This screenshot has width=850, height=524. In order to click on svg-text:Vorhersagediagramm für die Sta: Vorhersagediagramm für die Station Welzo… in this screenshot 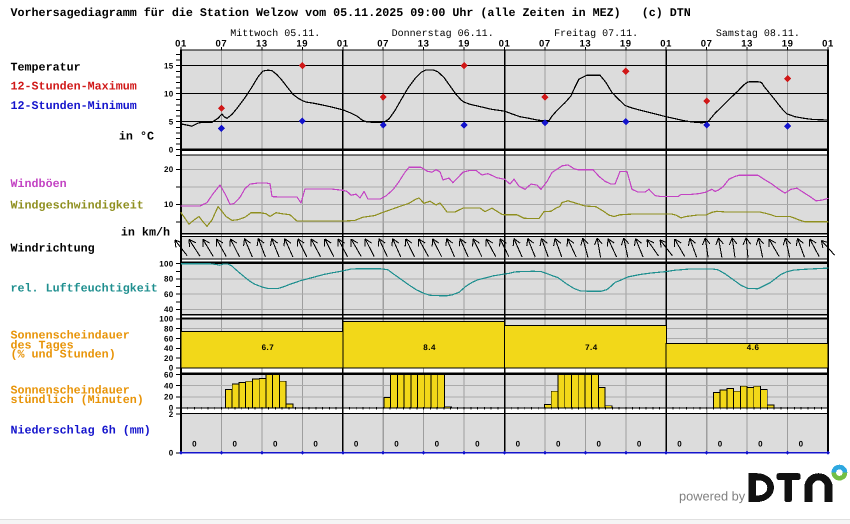, I will do `click(351, 13)`.